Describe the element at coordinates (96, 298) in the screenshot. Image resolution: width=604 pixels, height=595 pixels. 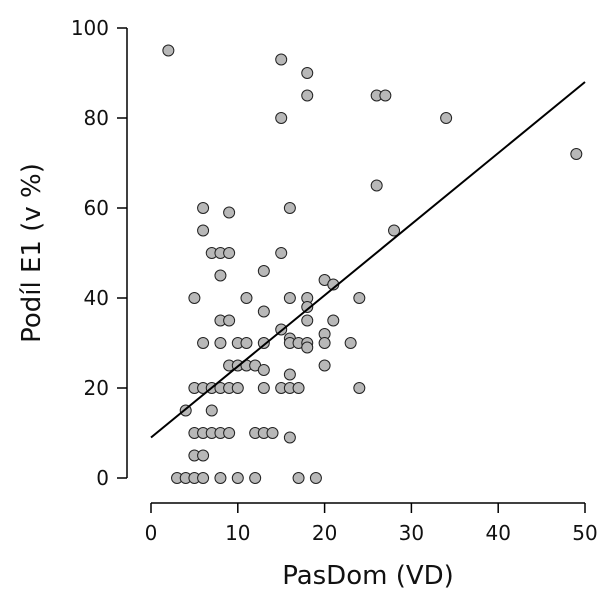
I see `y-tick-label: 40` at that location.